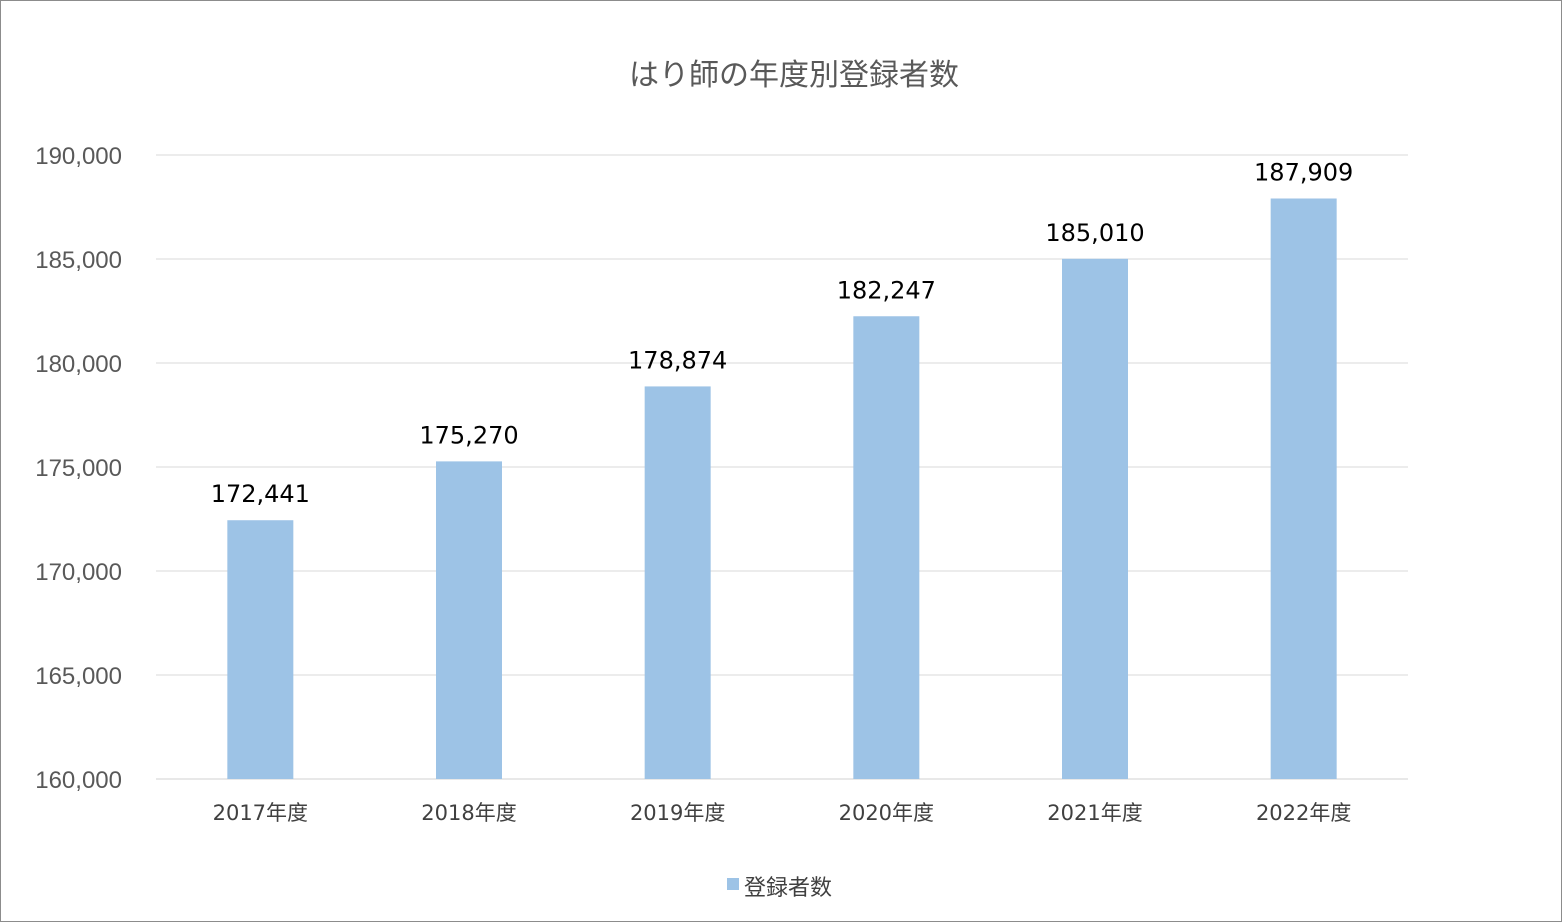 The image size is (1562, 922). I want to click on data-label: 185,010, so click(1094, 233).